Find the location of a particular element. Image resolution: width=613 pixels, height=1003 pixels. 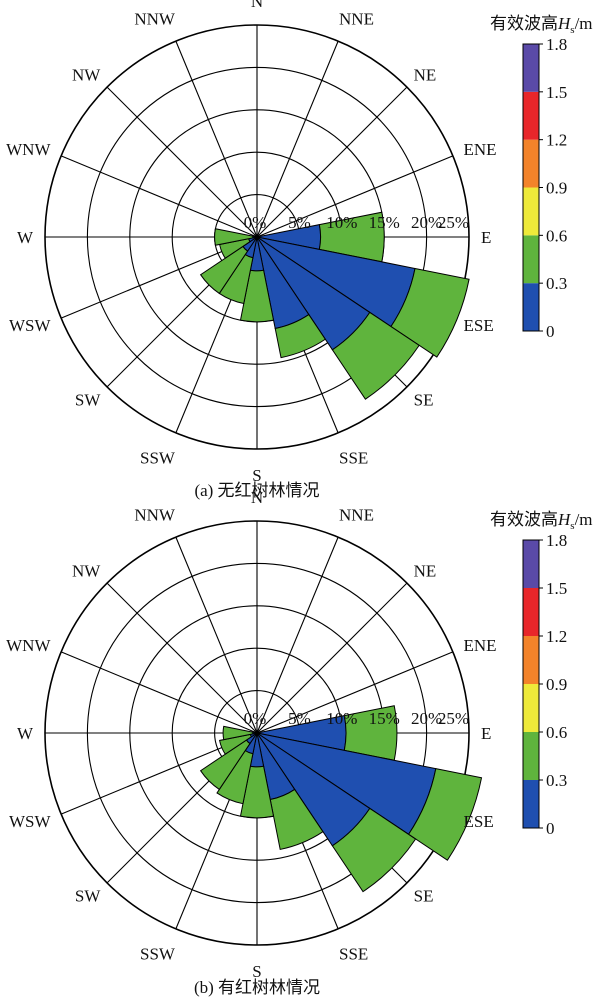

legend-tick-label: 1.2 is located at coordinates (556, 140).